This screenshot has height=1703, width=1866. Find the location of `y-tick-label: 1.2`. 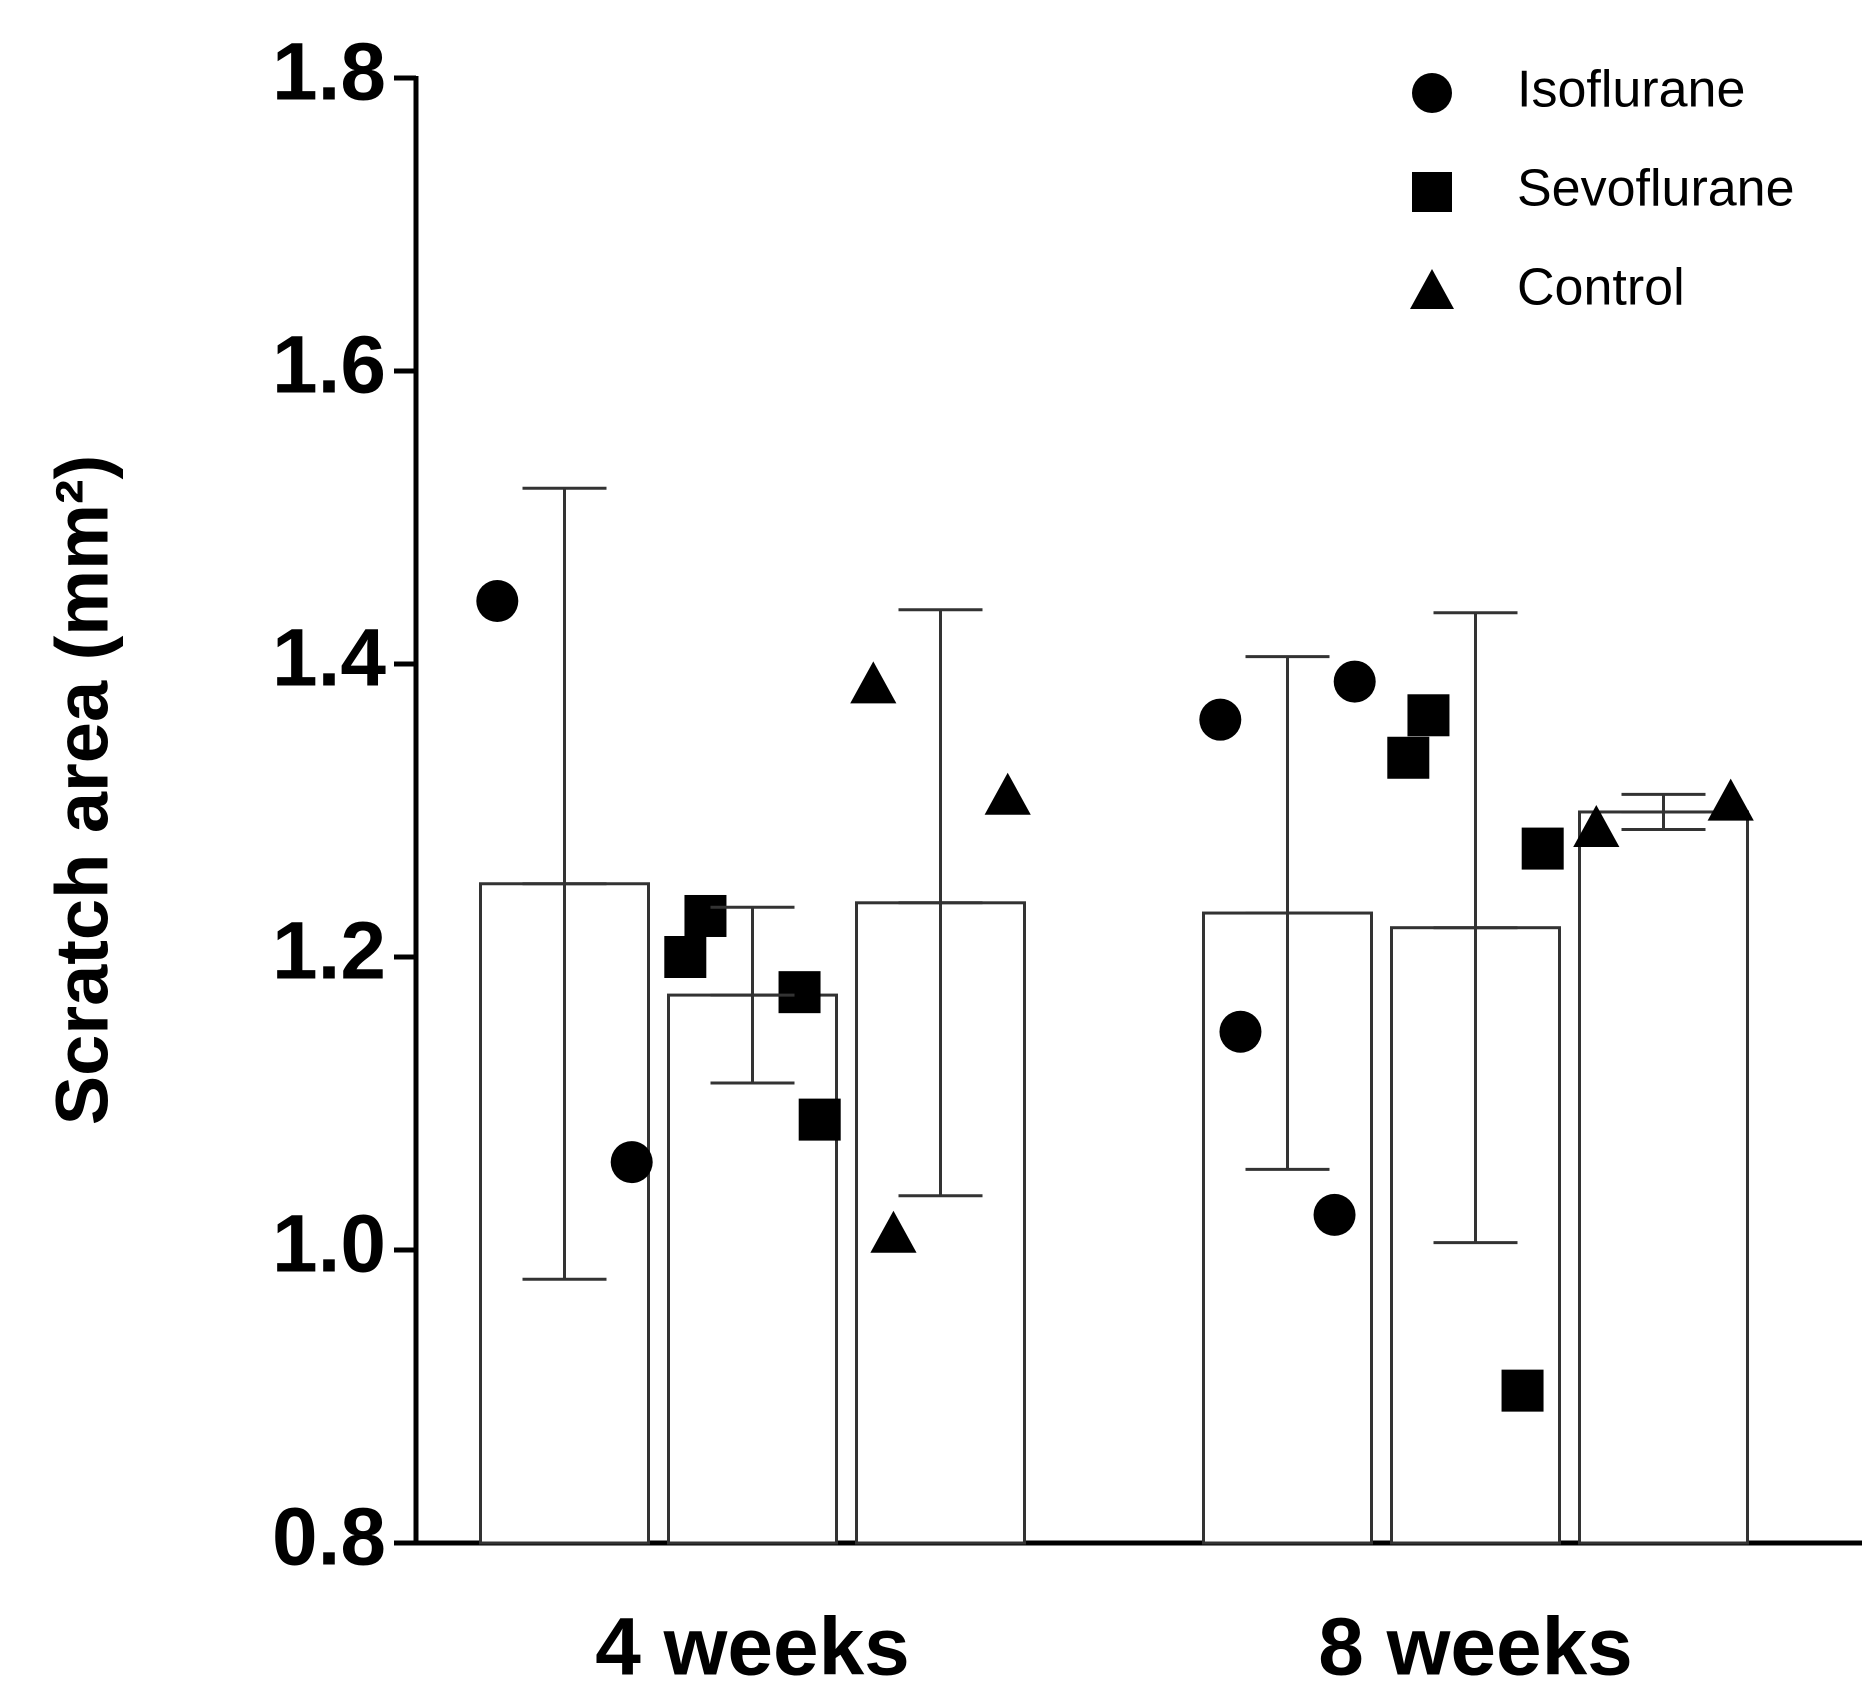

y-tick-label: 1.2 is located at coordinates (329, 951).